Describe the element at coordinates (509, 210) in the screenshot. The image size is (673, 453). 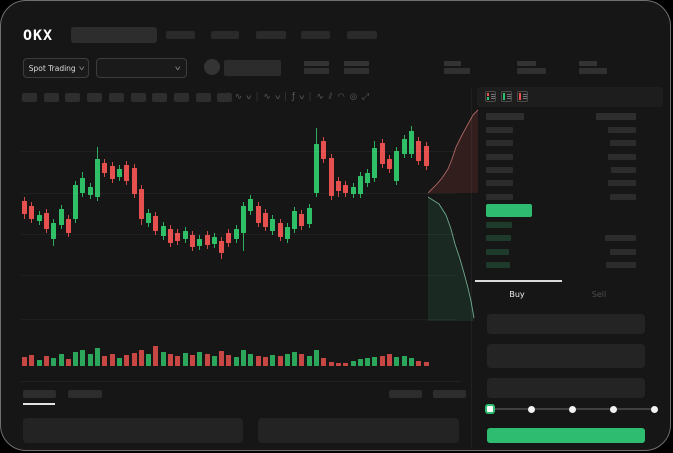
I see `last-price-badge` at that location.